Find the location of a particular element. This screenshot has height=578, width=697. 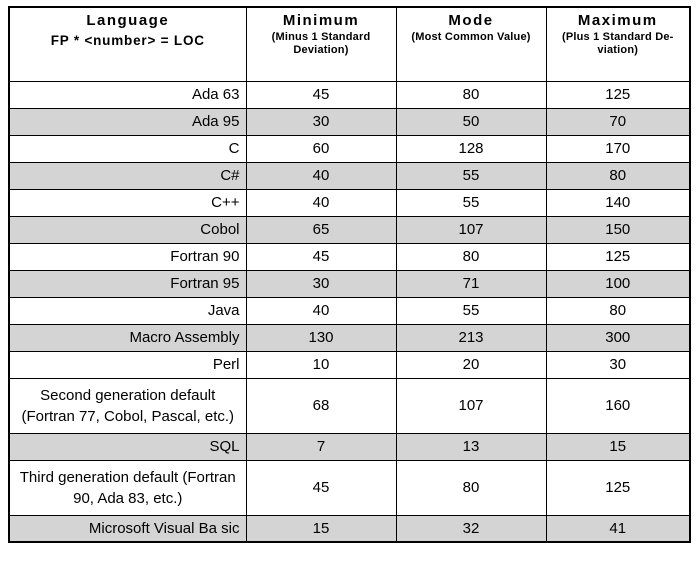

table-row: C 60 128 170 is located at coordinates (349, 148).